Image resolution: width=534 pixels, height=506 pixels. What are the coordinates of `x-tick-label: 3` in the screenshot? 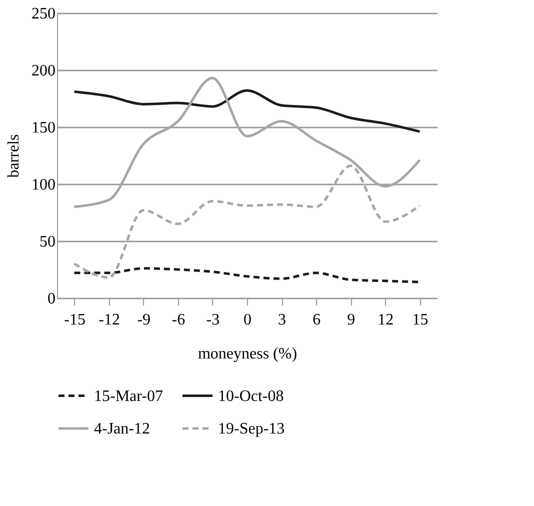 It's located at (282, 320).